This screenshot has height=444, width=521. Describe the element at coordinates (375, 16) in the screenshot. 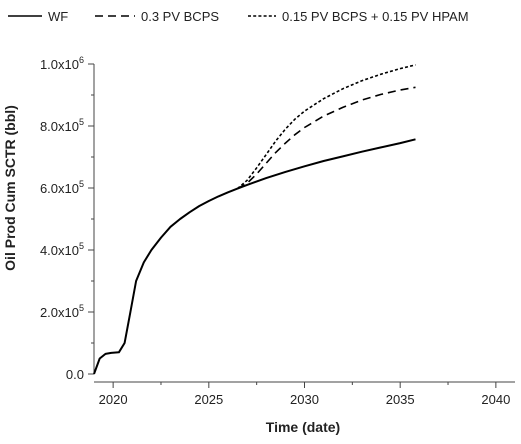

I see `legend-label-3: 0.15 PV BCPS + 0.15 PV HPAM` at that location.